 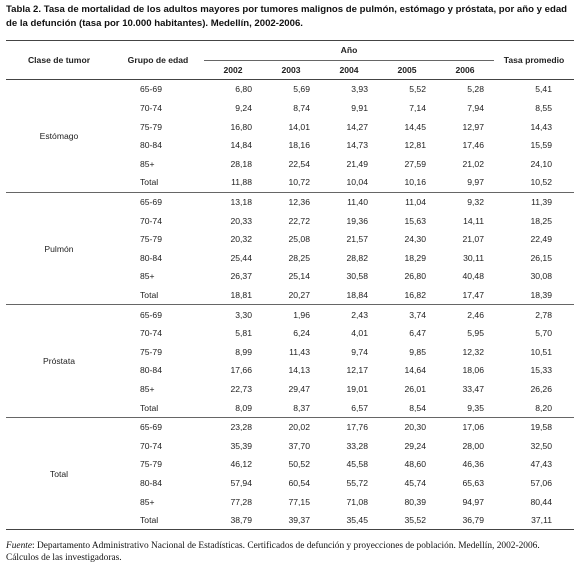 I want to click on rate-cell: 28,82, so click(x=357, y=257).